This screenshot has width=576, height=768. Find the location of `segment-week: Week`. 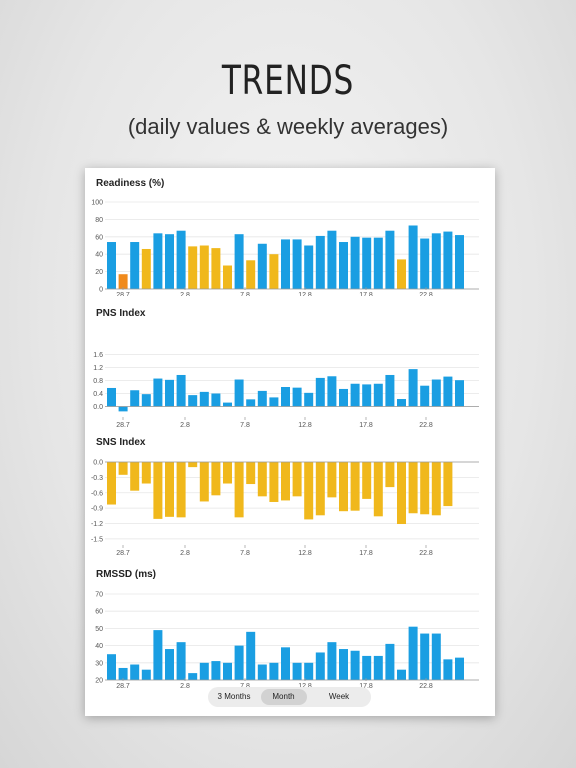

segment-week: Week is located at coordinates (339, 696).